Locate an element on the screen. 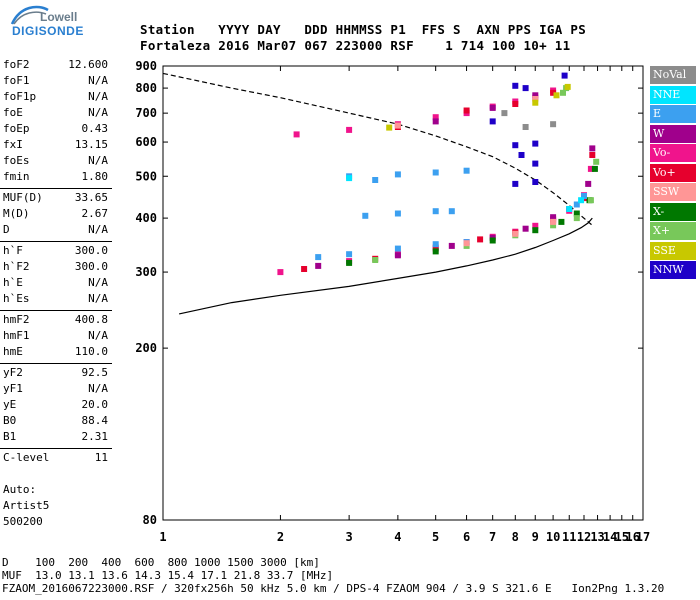 This screenshot has height=600, width=700. param-row-foe: foE N/A is located at coordinates (54, 114).